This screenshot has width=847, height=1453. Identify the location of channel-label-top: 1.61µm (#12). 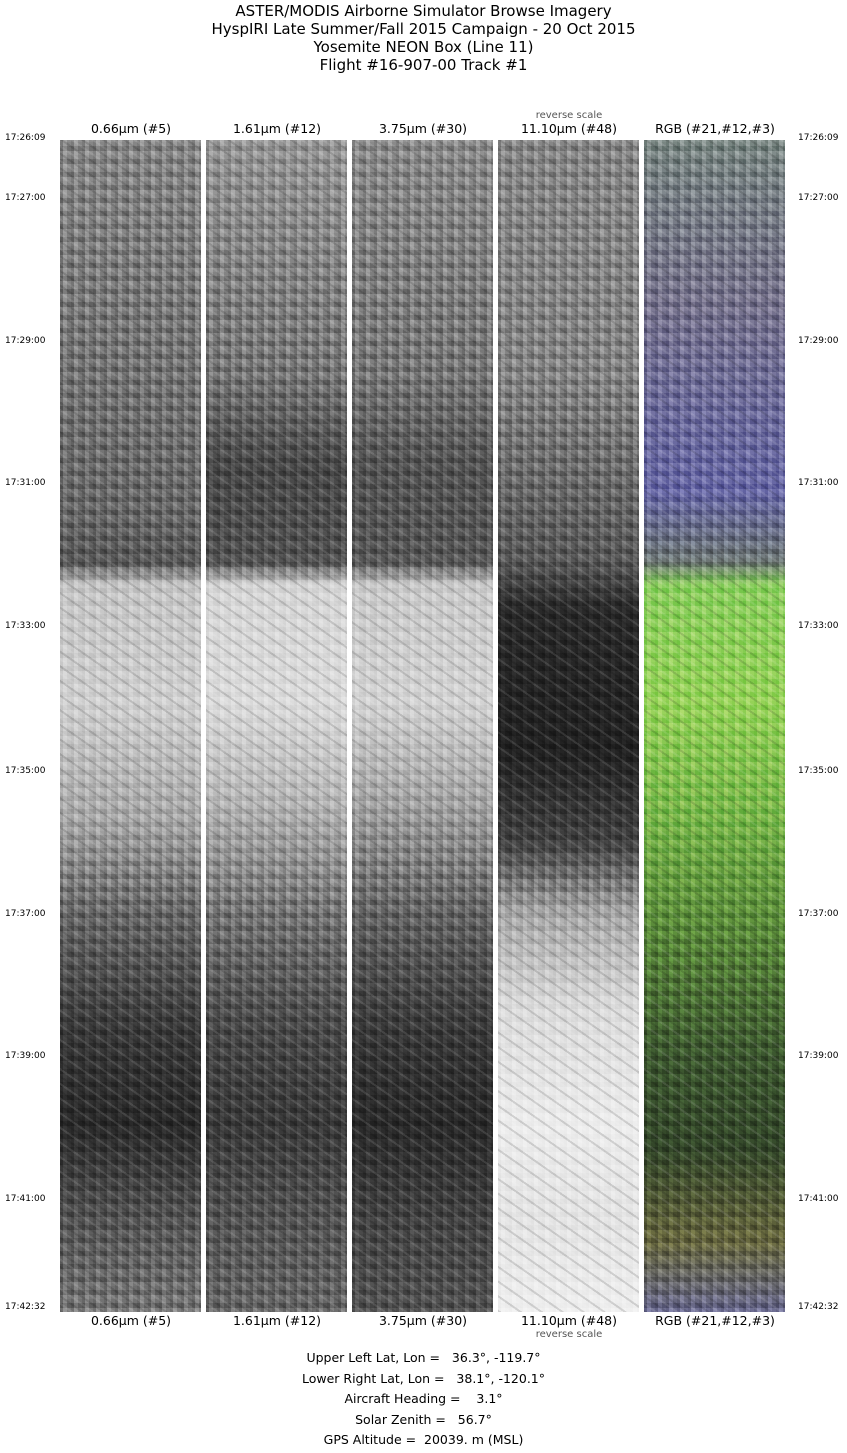
(277, 128).